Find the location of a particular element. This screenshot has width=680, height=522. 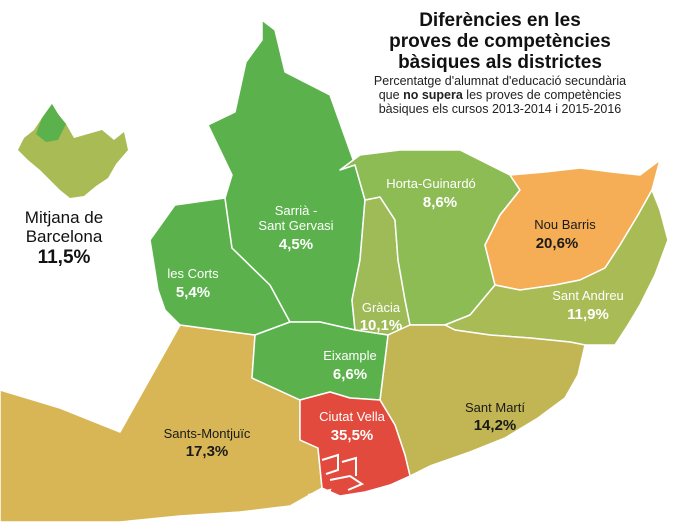

inset-map-highlight is located at coordinates (51, 123).